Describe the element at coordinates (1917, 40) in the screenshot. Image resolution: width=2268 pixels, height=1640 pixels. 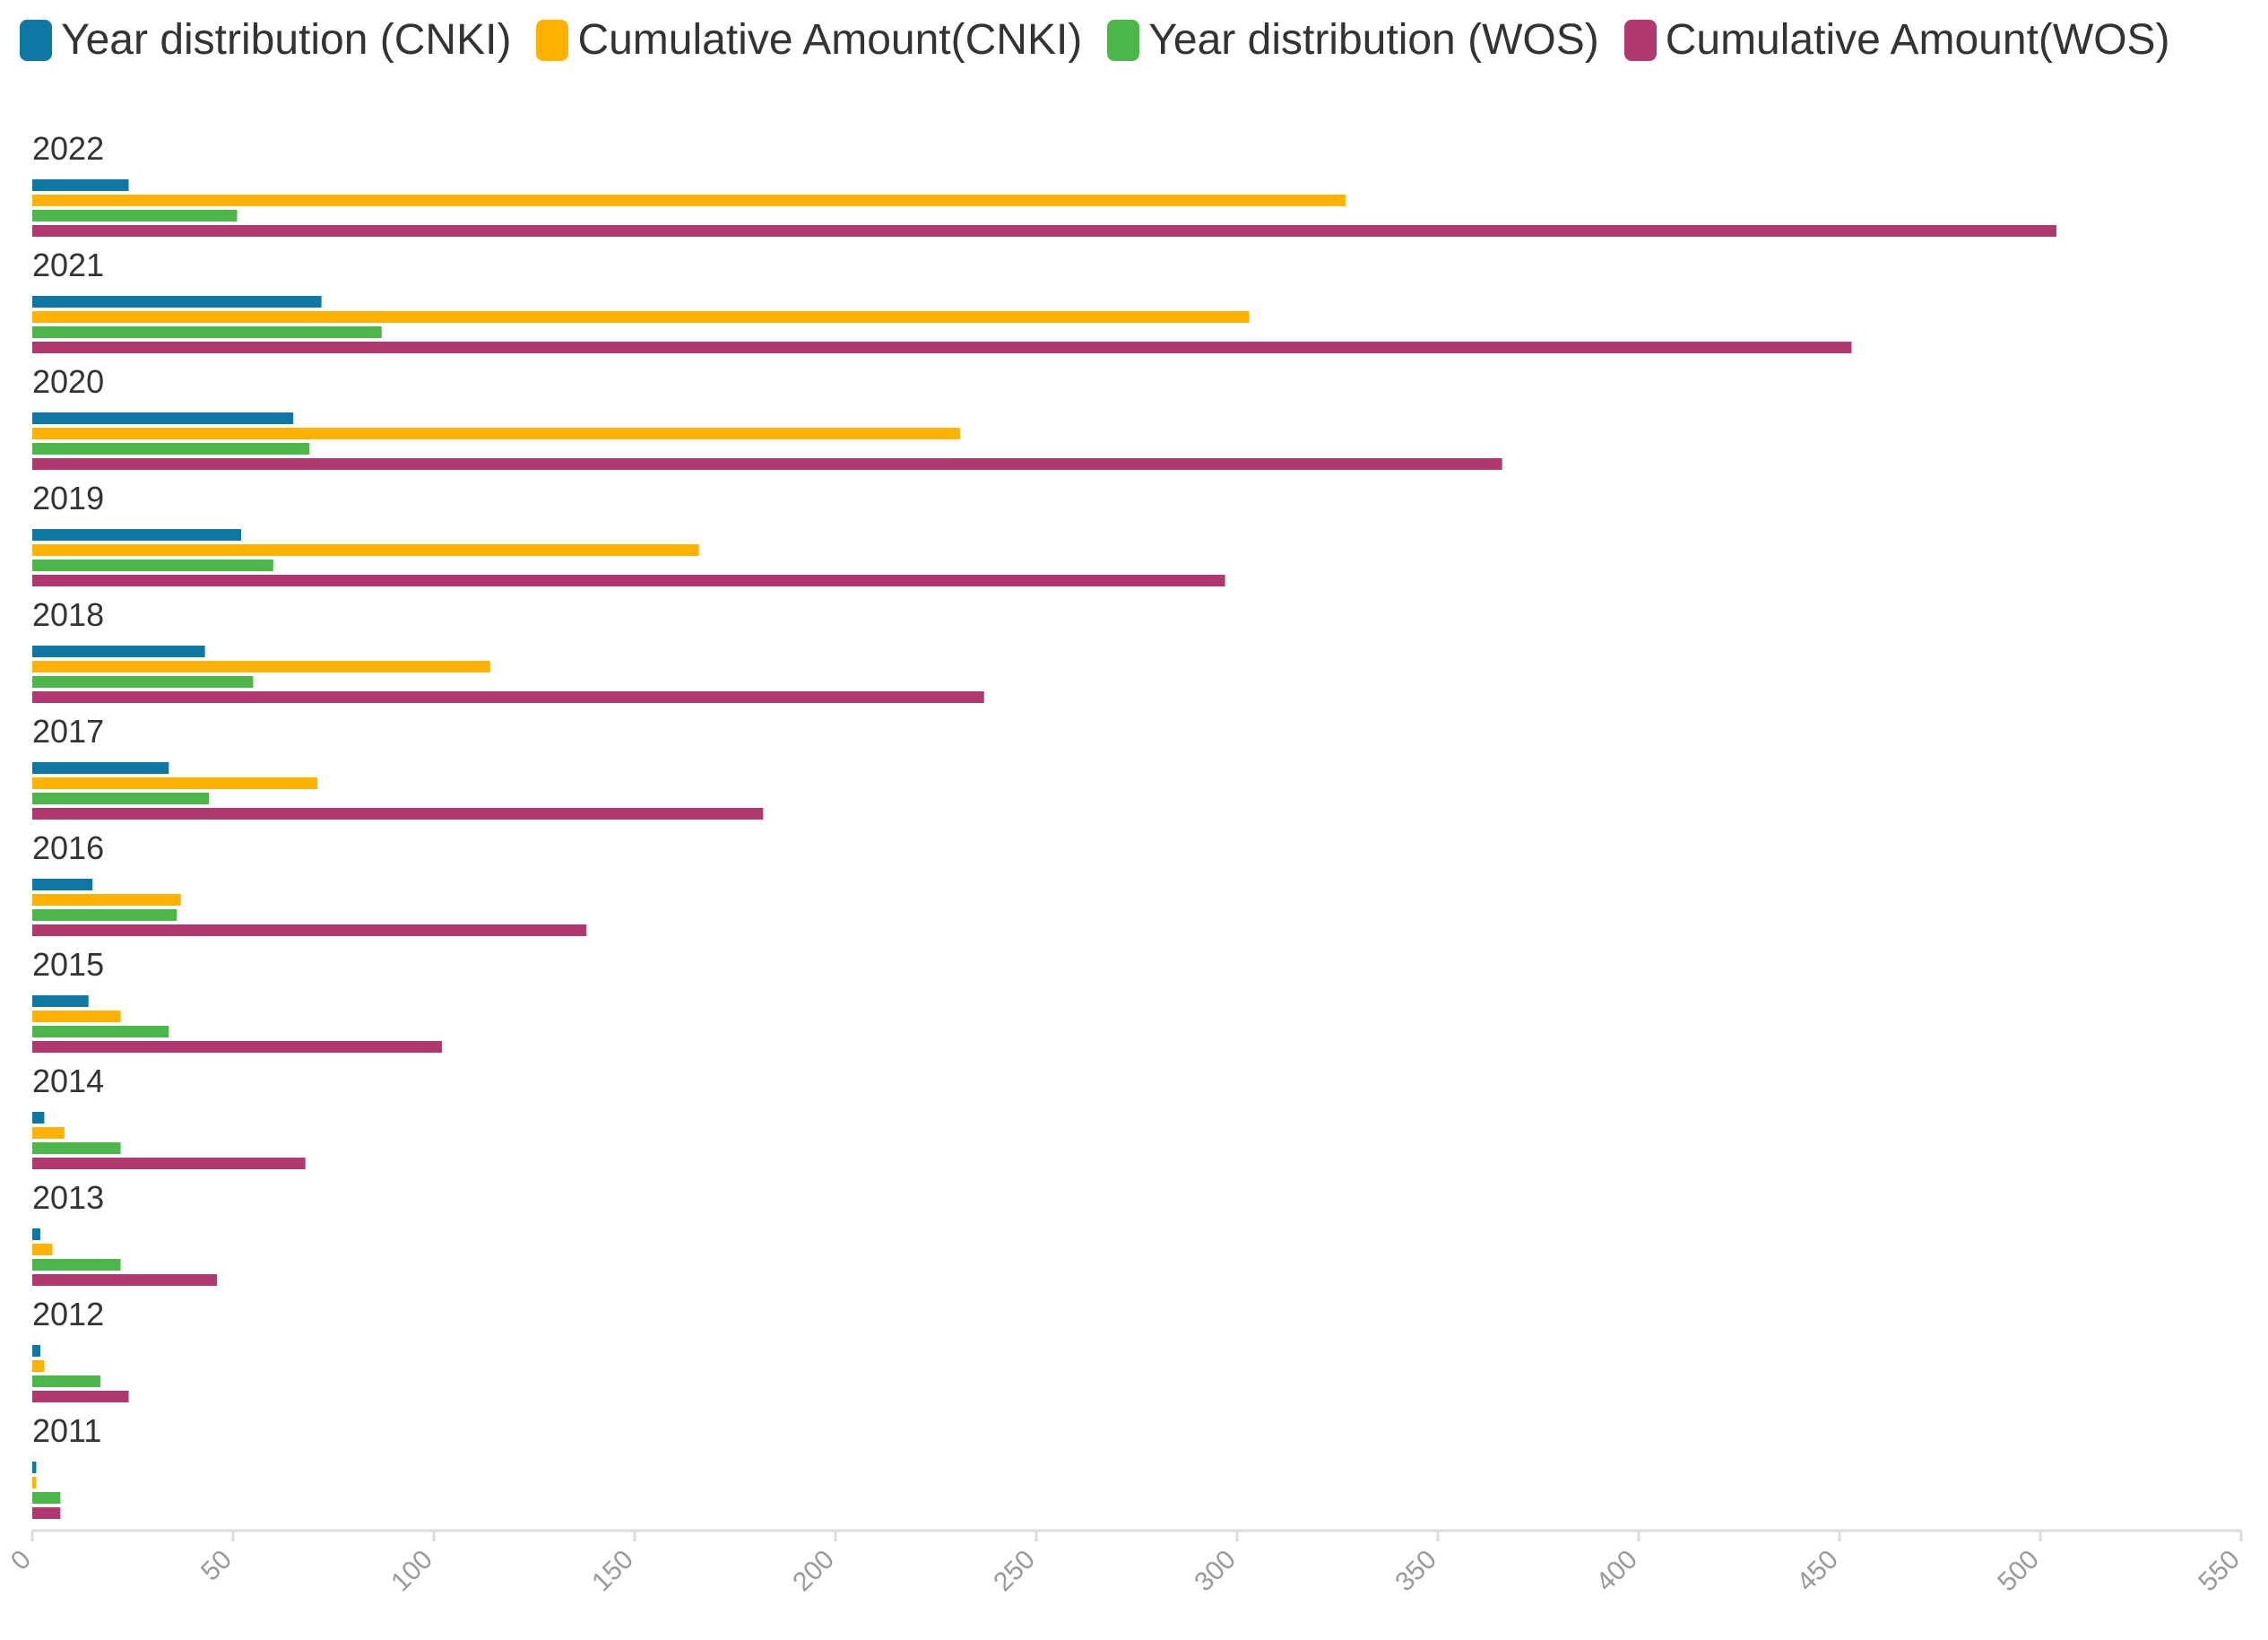
I see `legend-label-cumulative-wos: Cumulative Amount(WOS)` at that location.